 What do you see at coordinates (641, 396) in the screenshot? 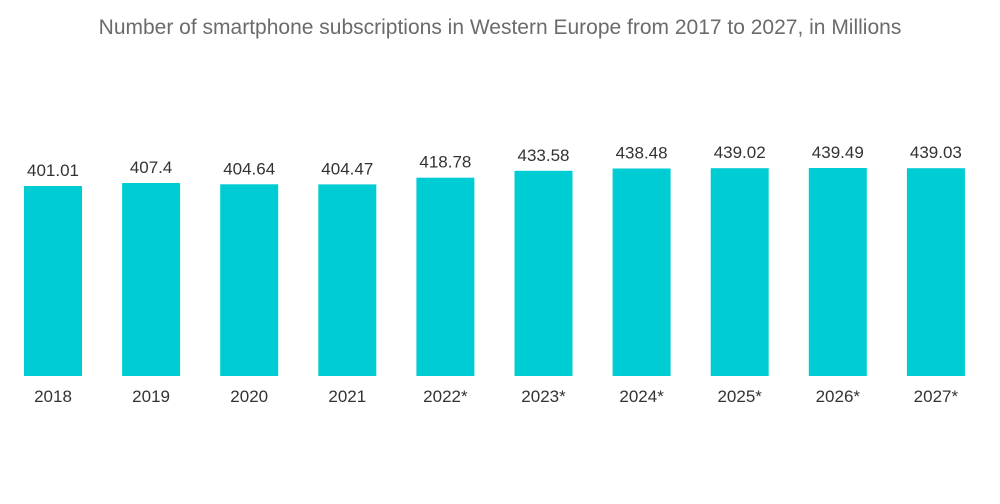
I see `x-tick-label-2024*: 2024*` at bounding box center [641, 396].